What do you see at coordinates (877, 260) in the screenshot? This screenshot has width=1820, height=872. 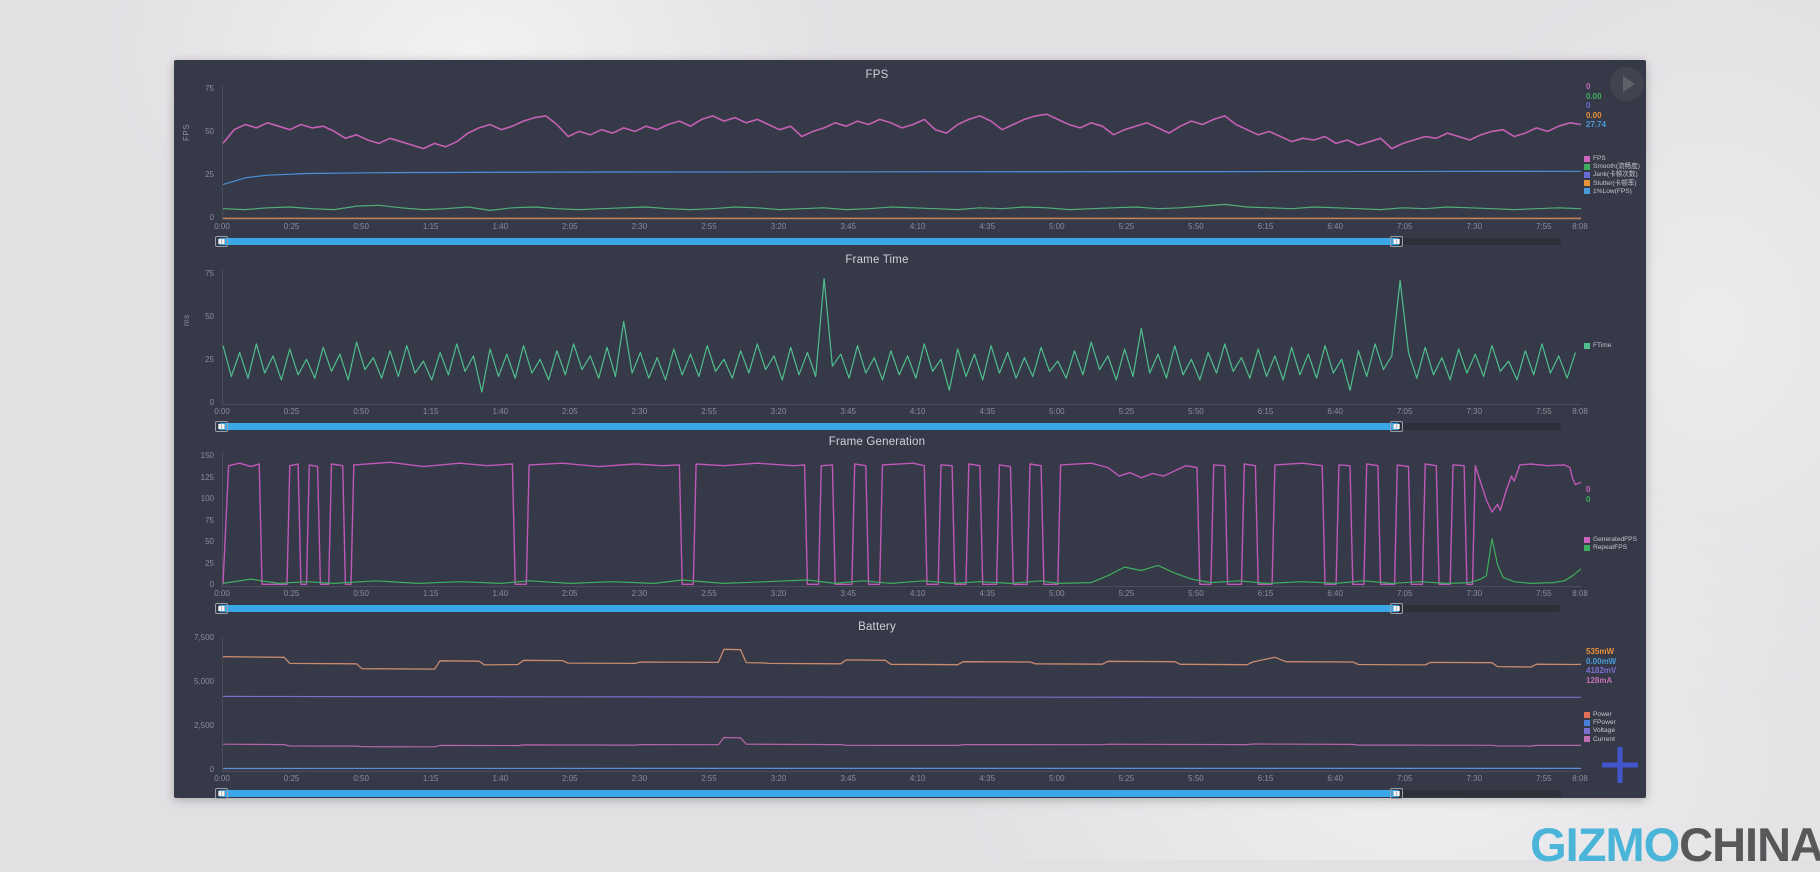 I see `chart-title: Frame Time` at bounding box center [877, 260].